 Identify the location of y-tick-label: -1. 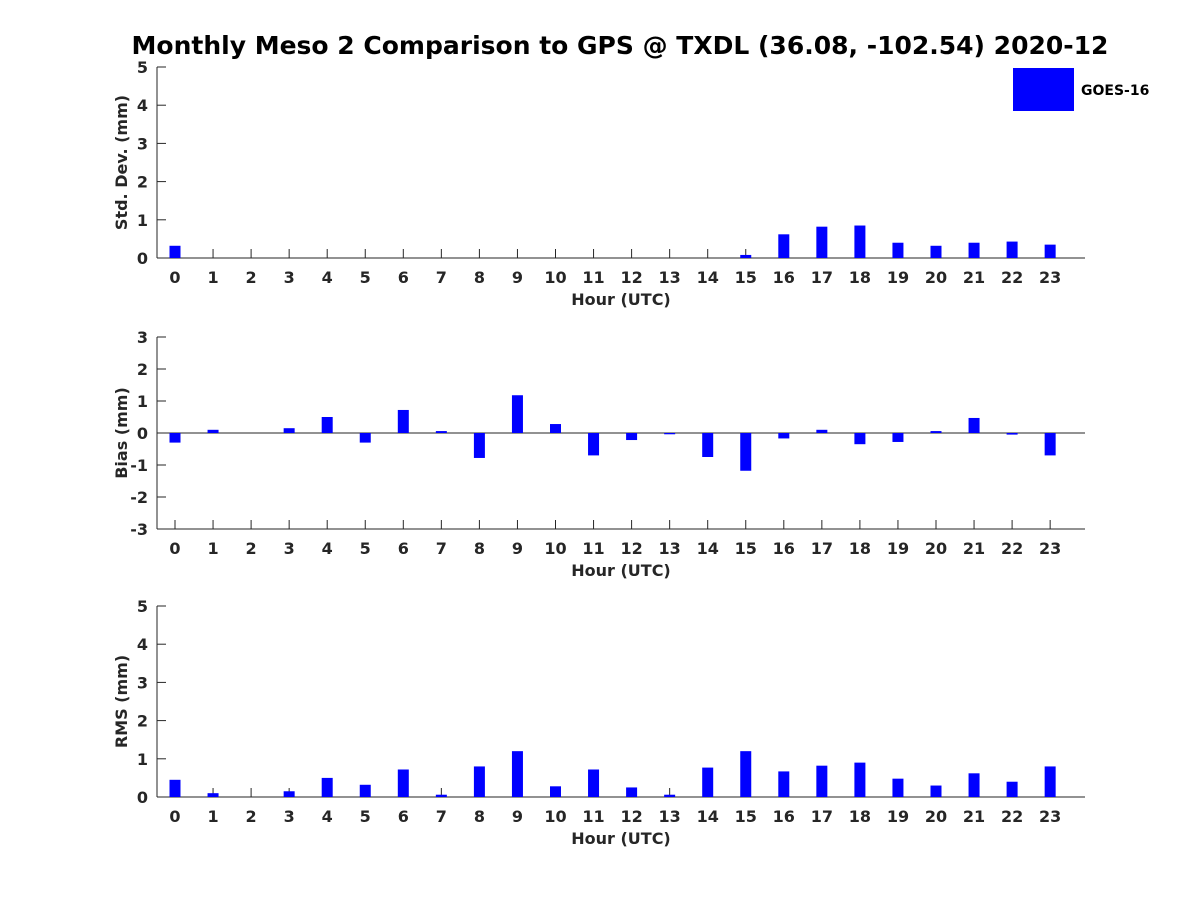
(139, 465).